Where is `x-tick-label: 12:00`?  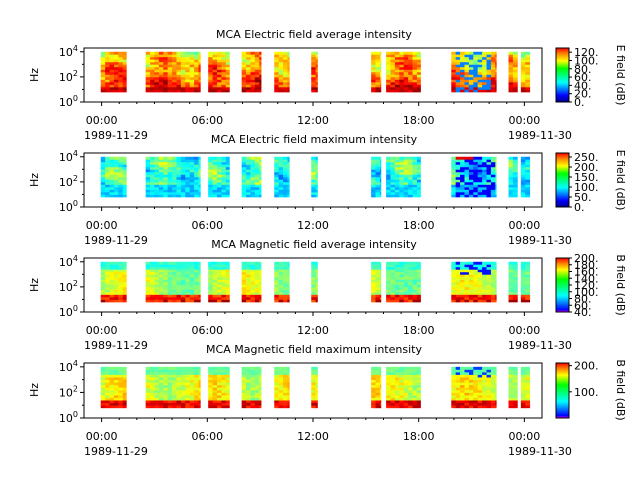 x-tick-label: 12:00 is located at coordinates (313, 225).